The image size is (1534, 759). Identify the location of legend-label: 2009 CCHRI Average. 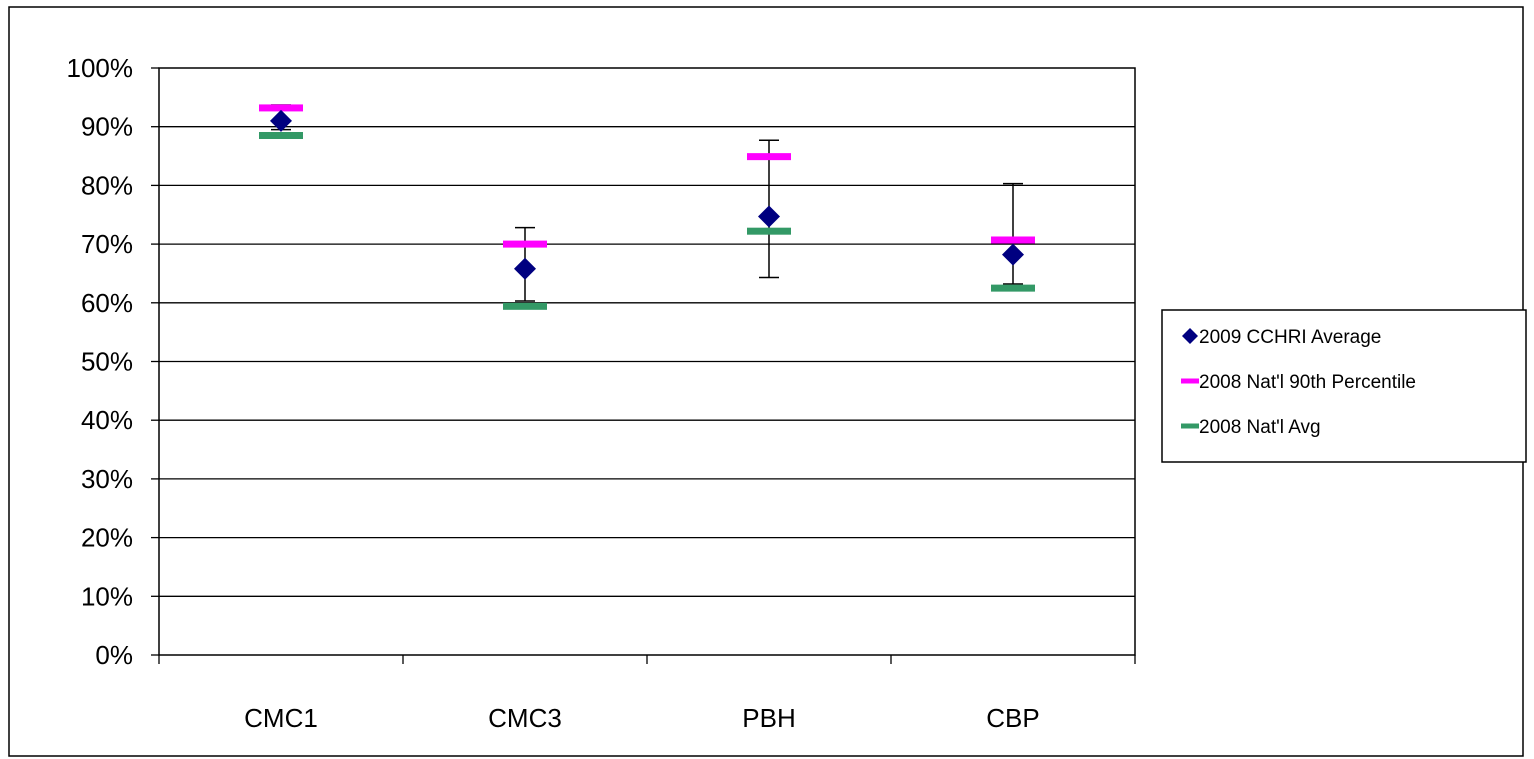
(1290, 337).